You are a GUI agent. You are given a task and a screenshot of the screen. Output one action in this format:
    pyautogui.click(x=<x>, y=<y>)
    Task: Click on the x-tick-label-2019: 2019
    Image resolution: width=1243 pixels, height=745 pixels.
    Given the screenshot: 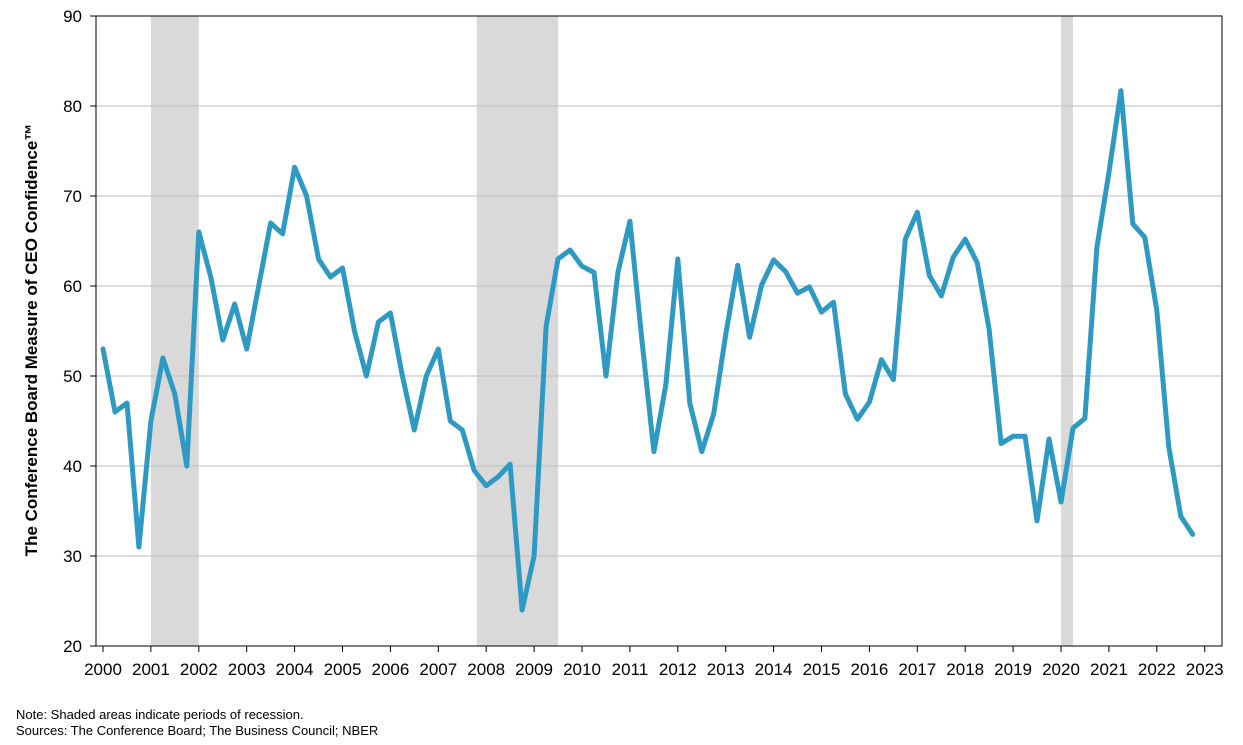 What is the action you would take?
    pyautogui.click(x=1013, y=669)
    